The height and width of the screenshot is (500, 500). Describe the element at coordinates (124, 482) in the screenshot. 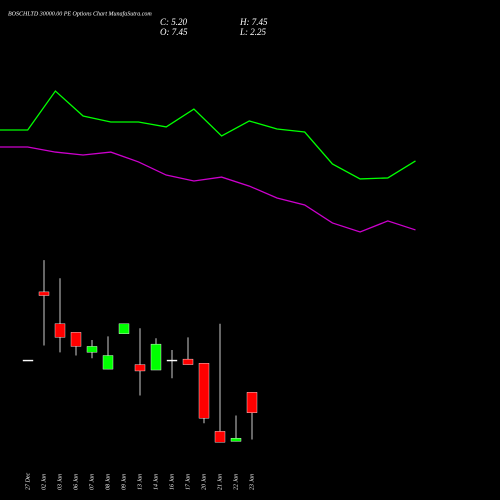

I see `x-tick-label: 09 Jan` at that location.